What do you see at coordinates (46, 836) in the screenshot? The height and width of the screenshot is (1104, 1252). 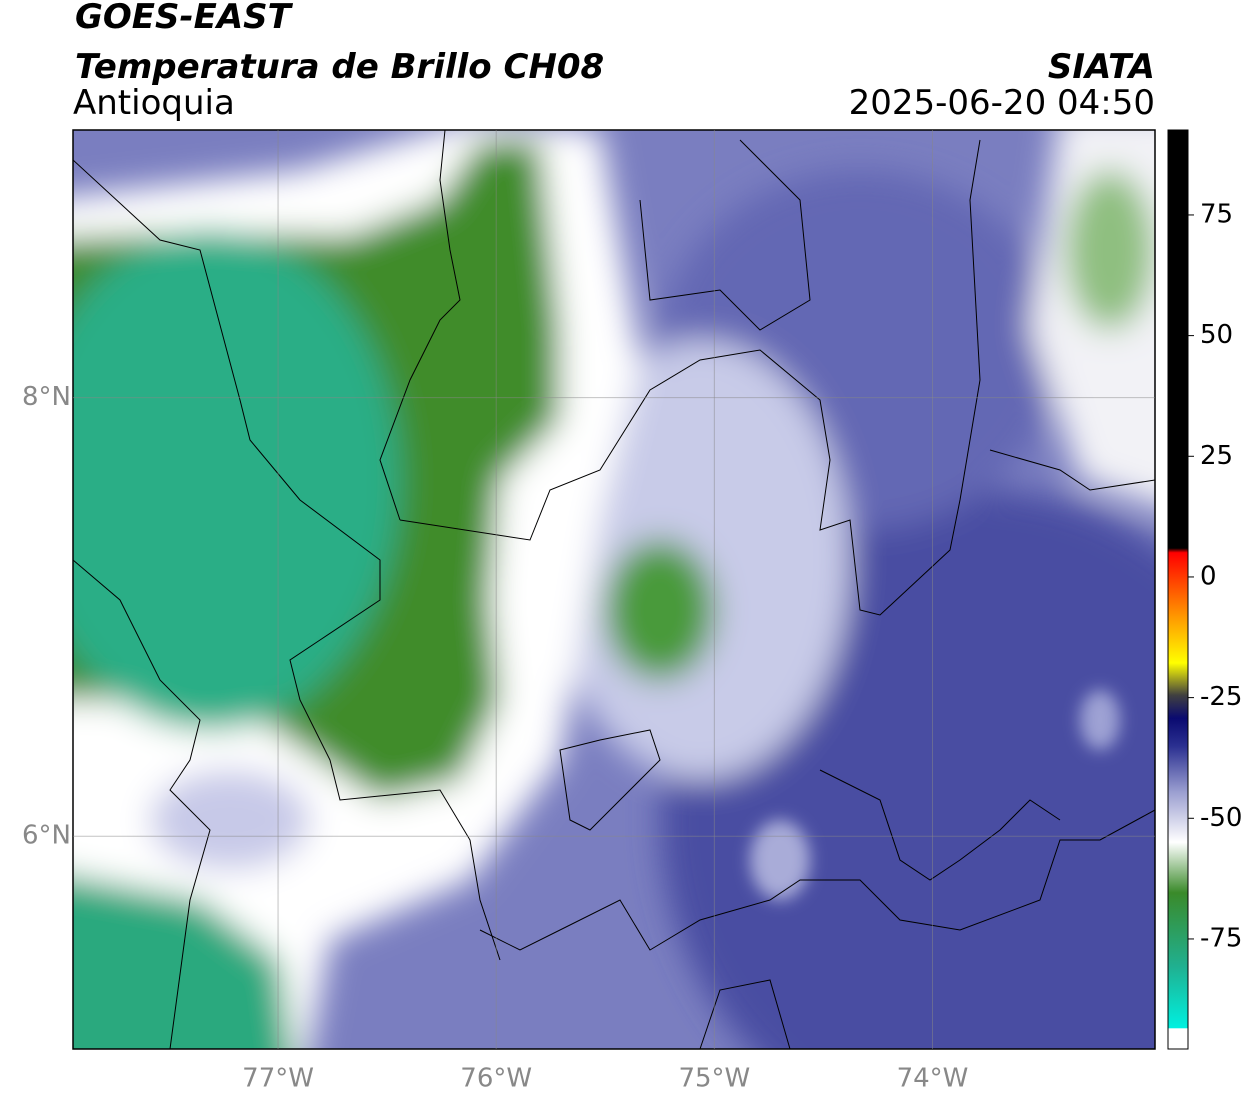 I see `lat-tick-label: 6°N` at bounding box center [46, 836].